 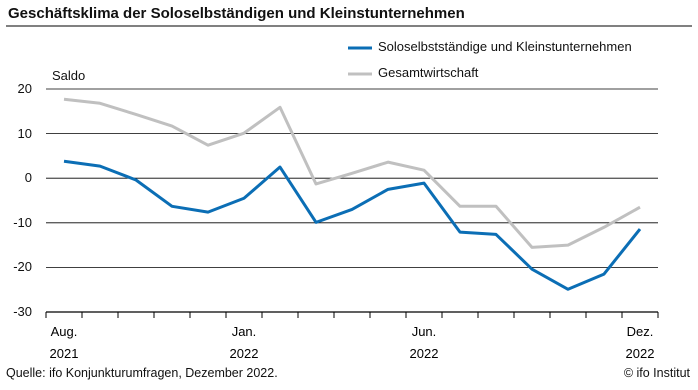 What do you see at coordinates (428, 72) in the screenshot?
I see `legend-label: Gesamtwirtschaft` at bounding box center [428, 72].